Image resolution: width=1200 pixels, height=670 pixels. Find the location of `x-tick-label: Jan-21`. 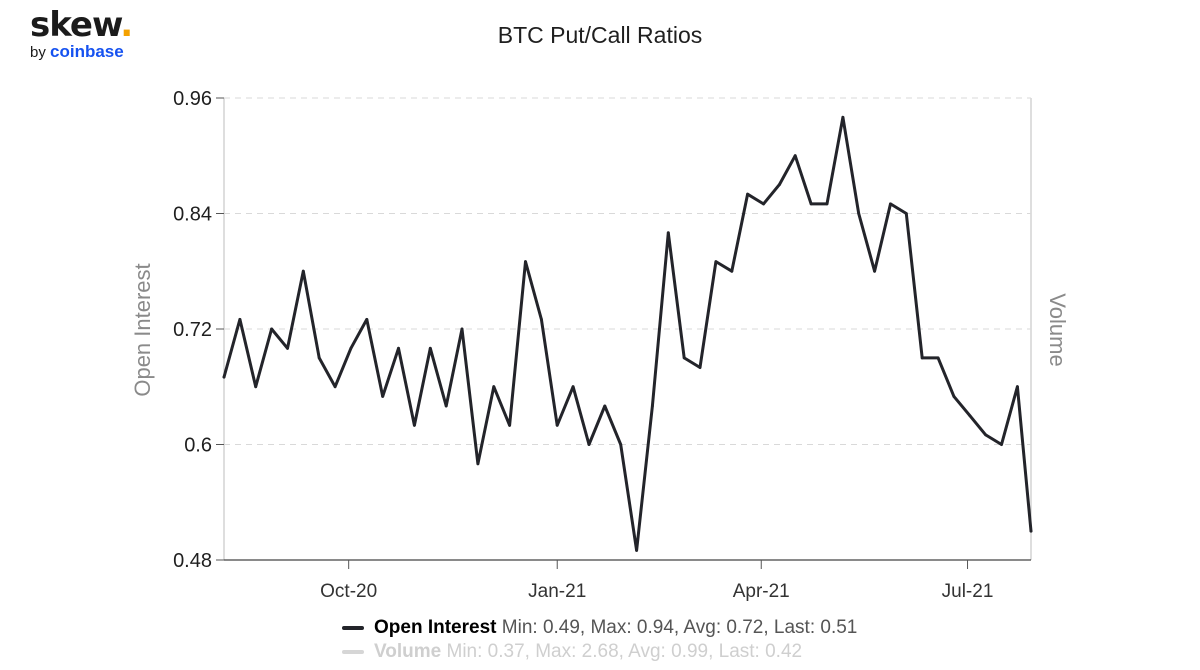

x-tick-label: Jan-21 is located at coordinates (557, 591).